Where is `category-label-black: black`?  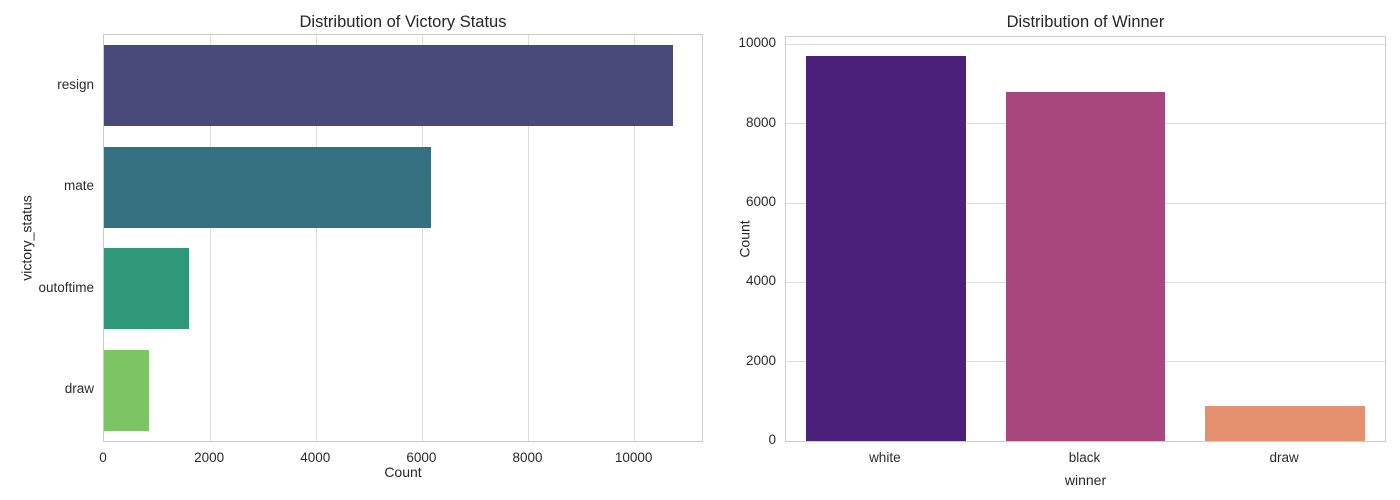
category-label-black: black is located at coordinates (1084, 457).